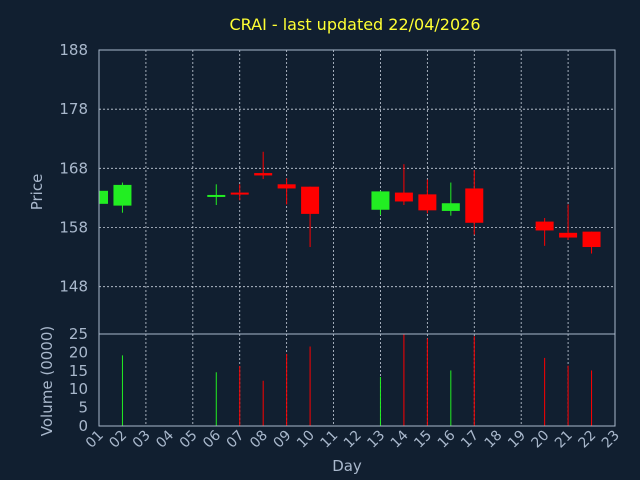  What do you see at coordinates (83, 426) in the screenshot?
I see `volume-tick-label: 0` at bounding box center [83, 426].